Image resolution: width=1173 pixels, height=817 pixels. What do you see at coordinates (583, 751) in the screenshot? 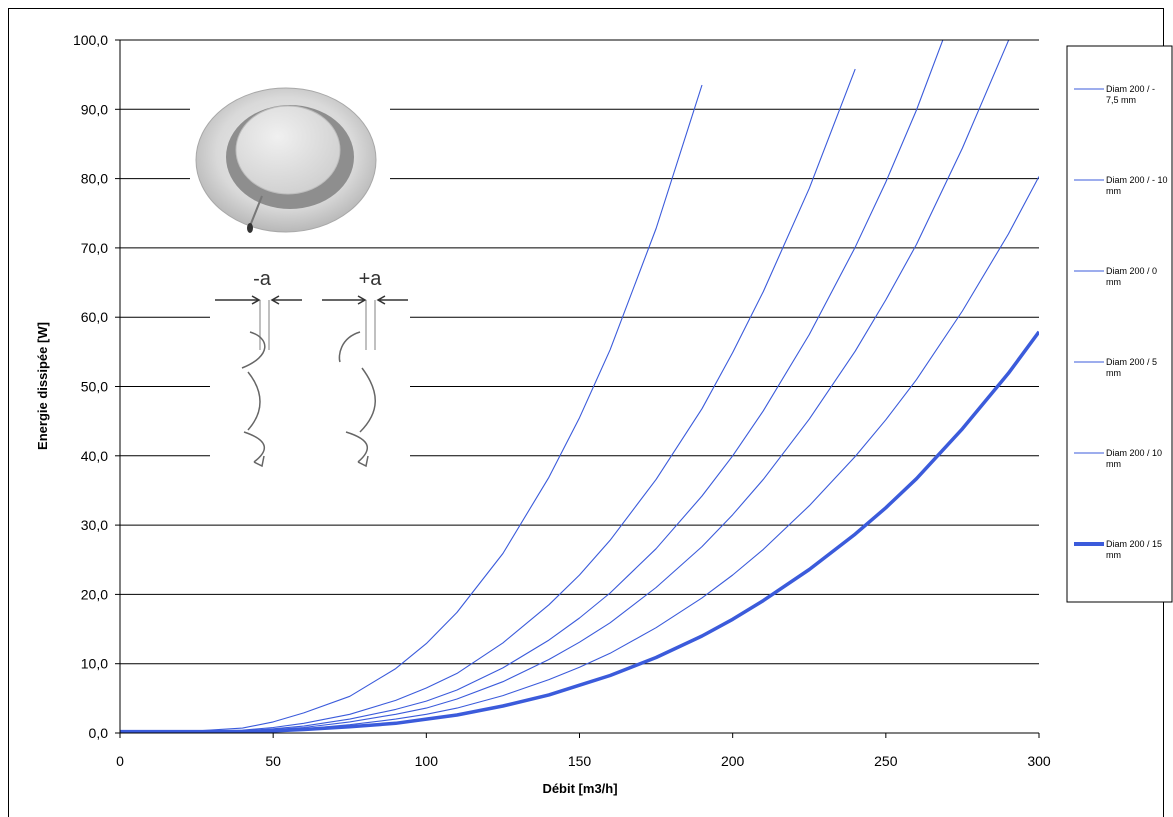
I see `x-tick-labels: 0 50 100 150 200 250 300` at bounding box center [583, 751].